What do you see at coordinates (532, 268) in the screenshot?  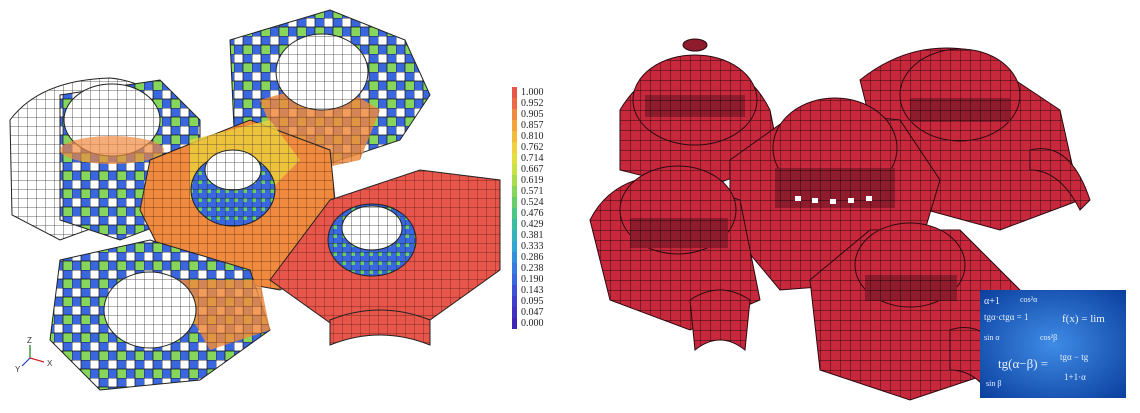 I see `legend-value-label: 0.238` at bounding box center [532, 268].